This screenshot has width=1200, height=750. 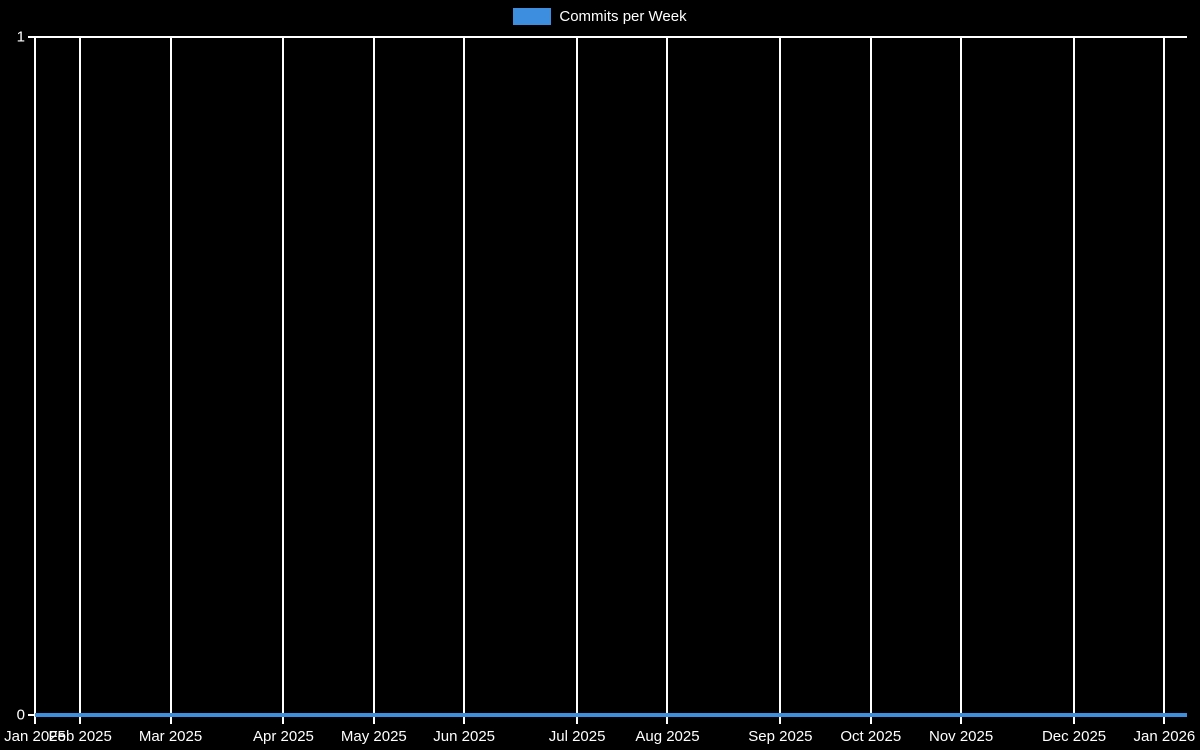 I want to click on x-gridline-jan-2025, so click(x=35, y=380).